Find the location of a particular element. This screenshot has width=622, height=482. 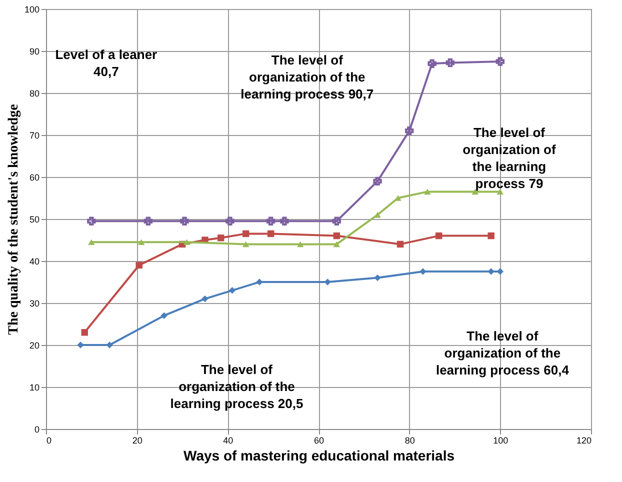

annotation: Level of a leaner 40,7 is located at coordinates (106, 63).